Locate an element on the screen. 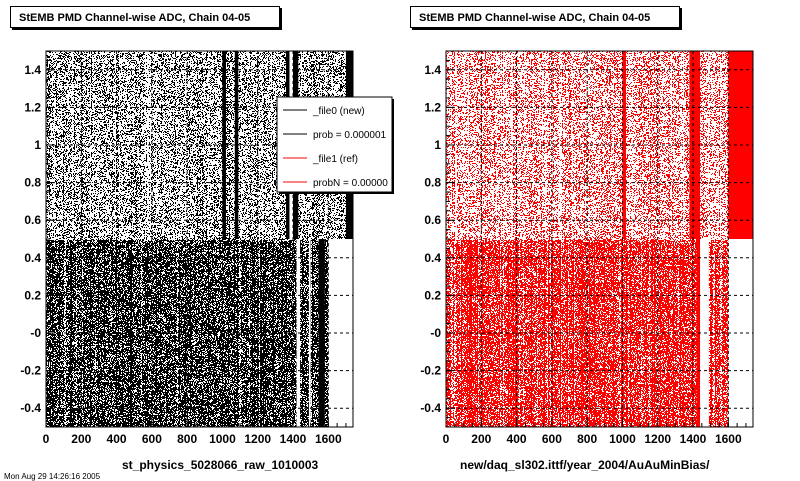  legend-entry-label: prob = 0.000001 is located at coordinates (350, 135).